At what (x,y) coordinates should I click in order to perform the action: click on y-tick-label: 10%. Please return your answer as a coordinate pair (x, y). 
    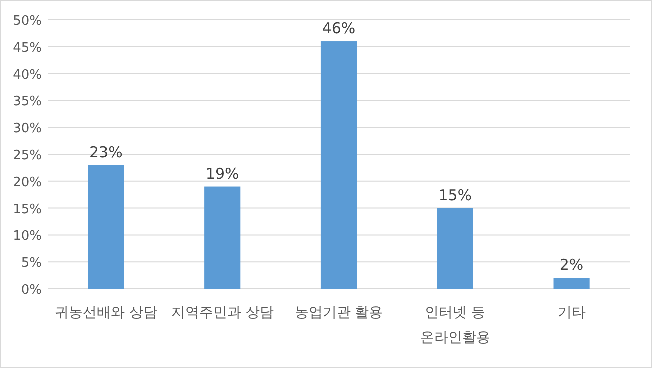
    Looking at the image, I should click on (27, 236).